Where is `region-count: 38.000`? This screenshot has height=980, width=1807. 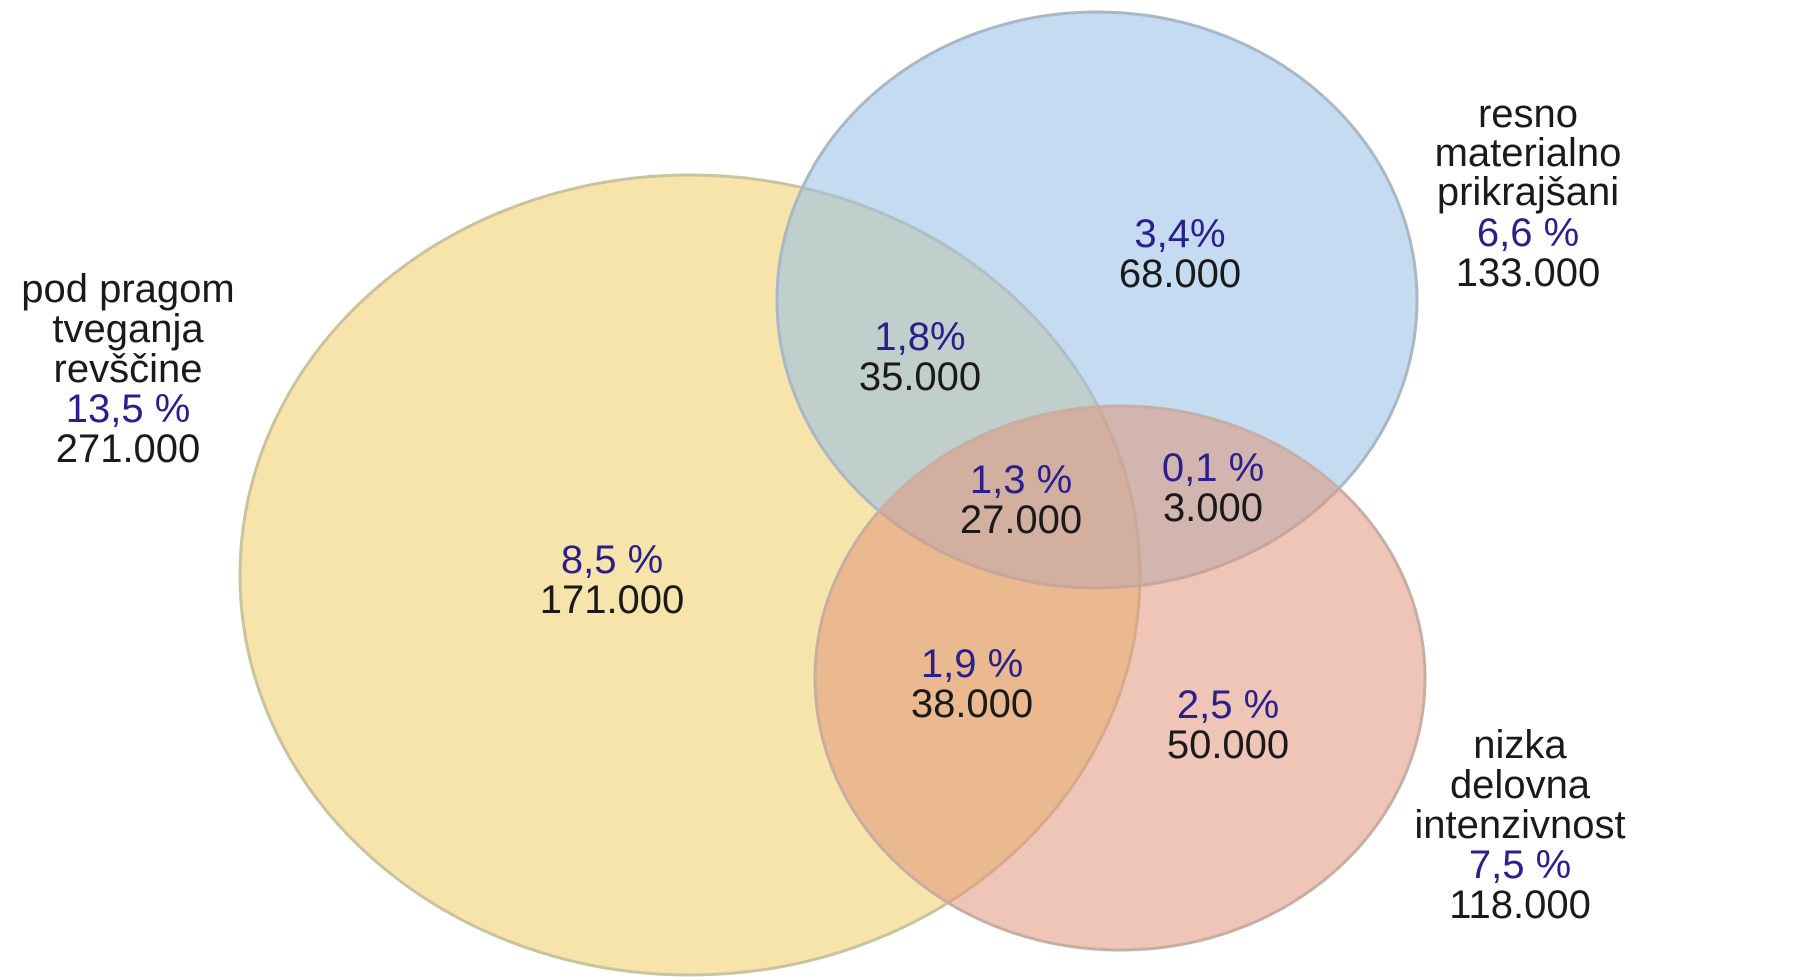
region-count: 38.000 is located at coordinates (972, 704).